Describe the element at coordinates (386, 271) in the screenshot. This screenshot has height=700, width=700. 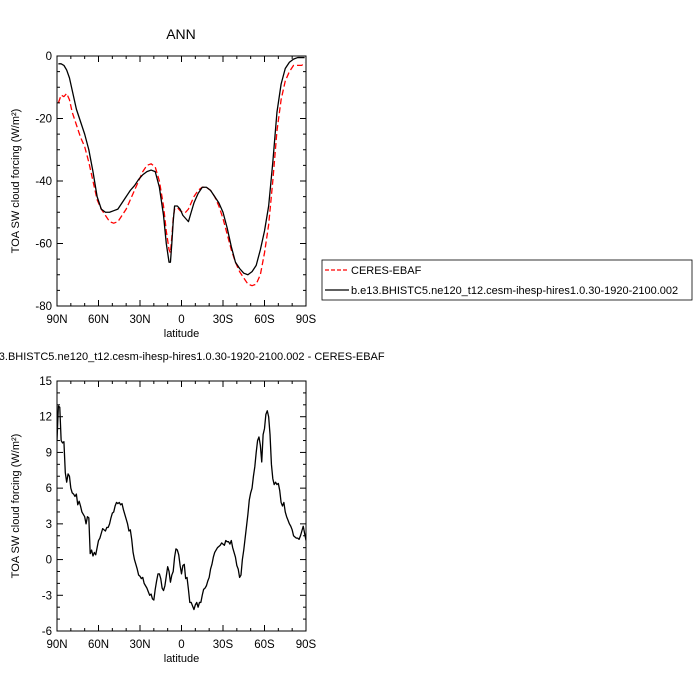
I see `legend-label: CERES-EBAF` at that location.